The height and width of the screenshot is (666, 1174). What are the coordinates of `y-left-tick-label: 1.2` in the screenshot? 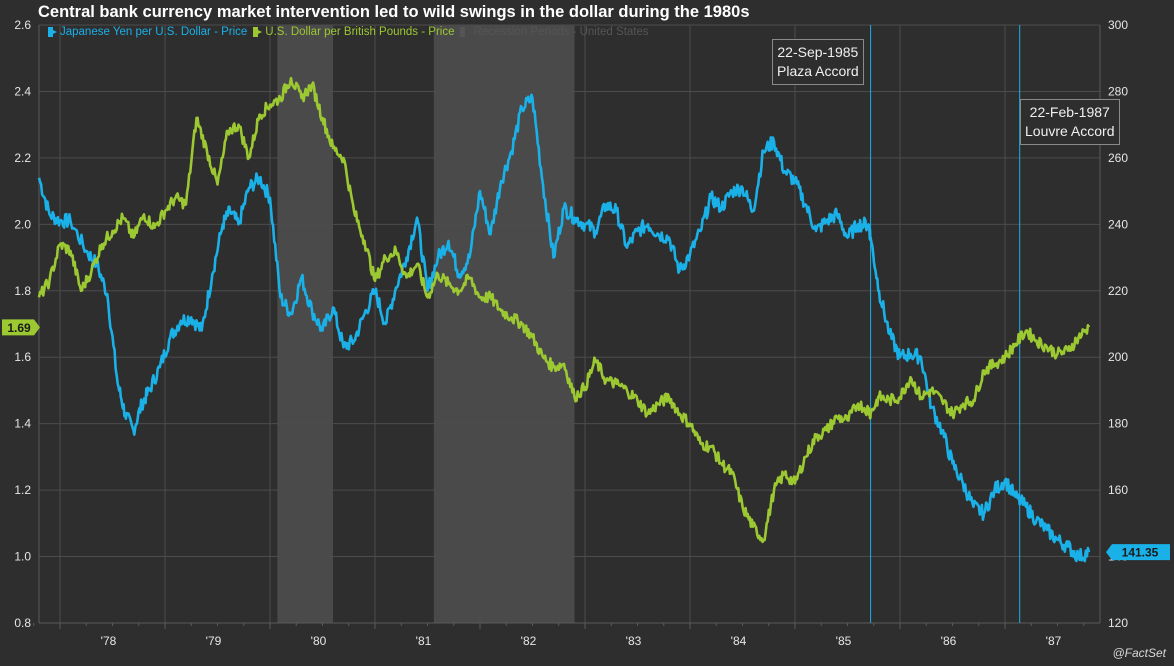 It's located at (22, 490).